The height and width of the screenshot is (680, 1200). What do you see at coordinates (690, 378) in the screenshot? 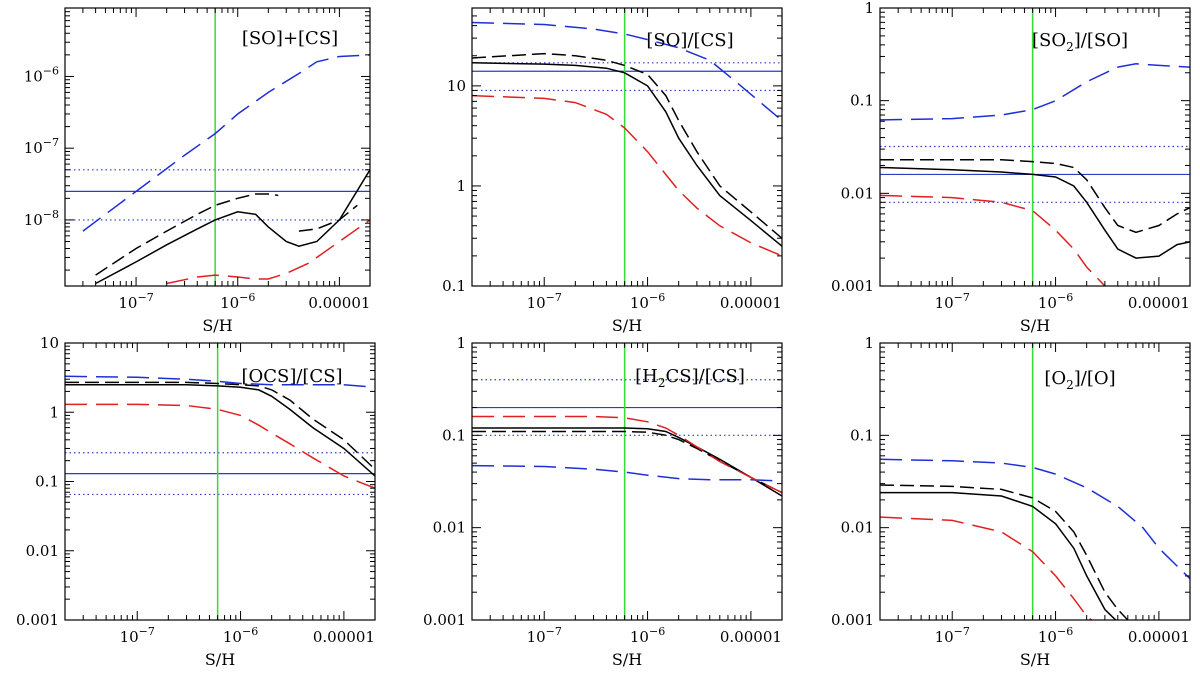
I see `panel-title: [H2CS]/[CS]` at bounding box center [690, 378].